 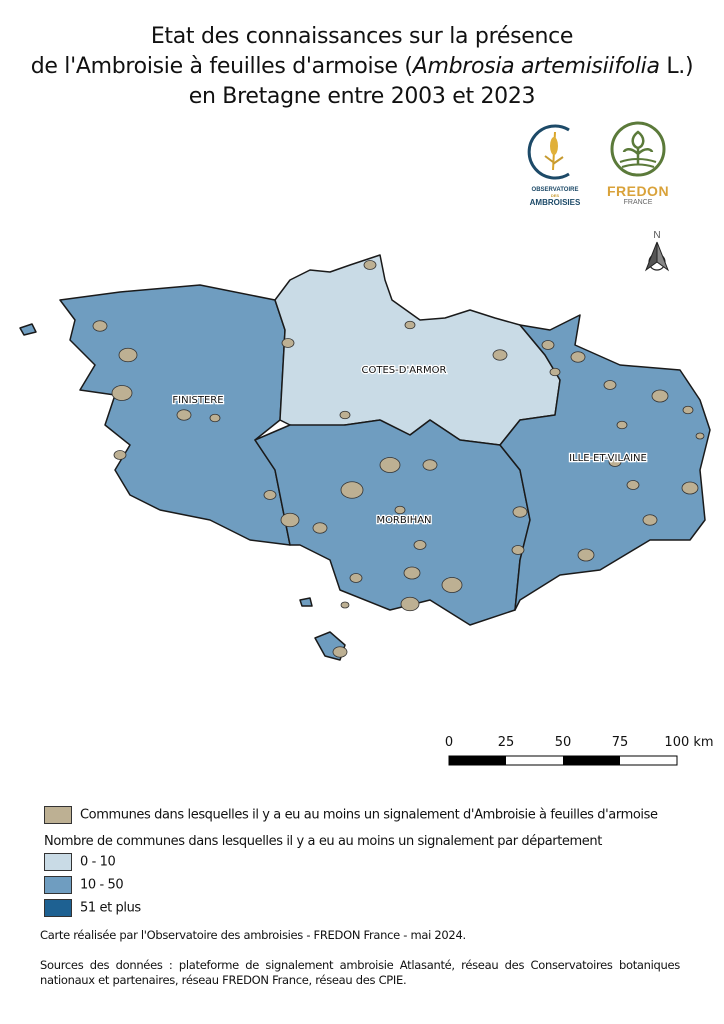 What do you see at coordinates (676, 66) in the screenshot?
I see `title-line-2-suffix: L.)` at bounding box center [676, 66].